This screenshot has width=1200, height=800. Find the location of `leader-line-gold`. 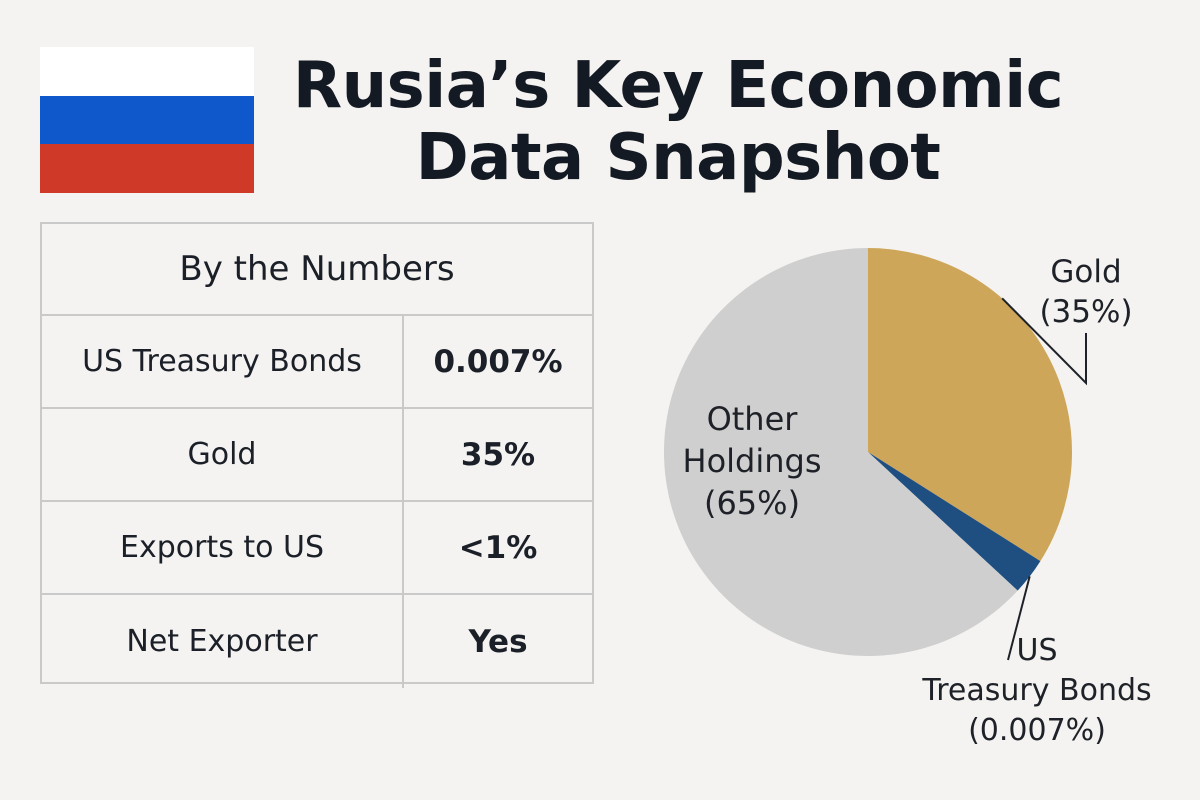

leader-line-gold is located at coordinates (1044, 341).